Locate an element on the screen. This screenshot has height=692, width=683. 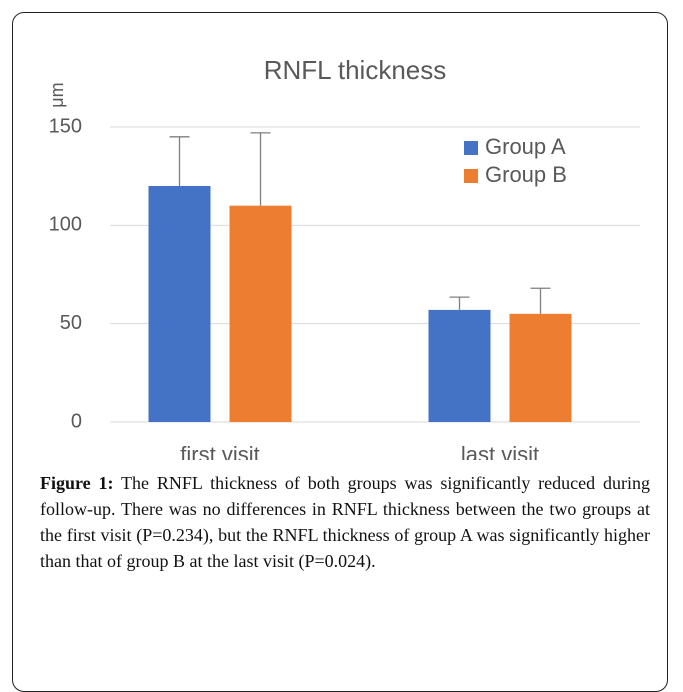
y-axis-label: μm is located at coordinates (57, 94).